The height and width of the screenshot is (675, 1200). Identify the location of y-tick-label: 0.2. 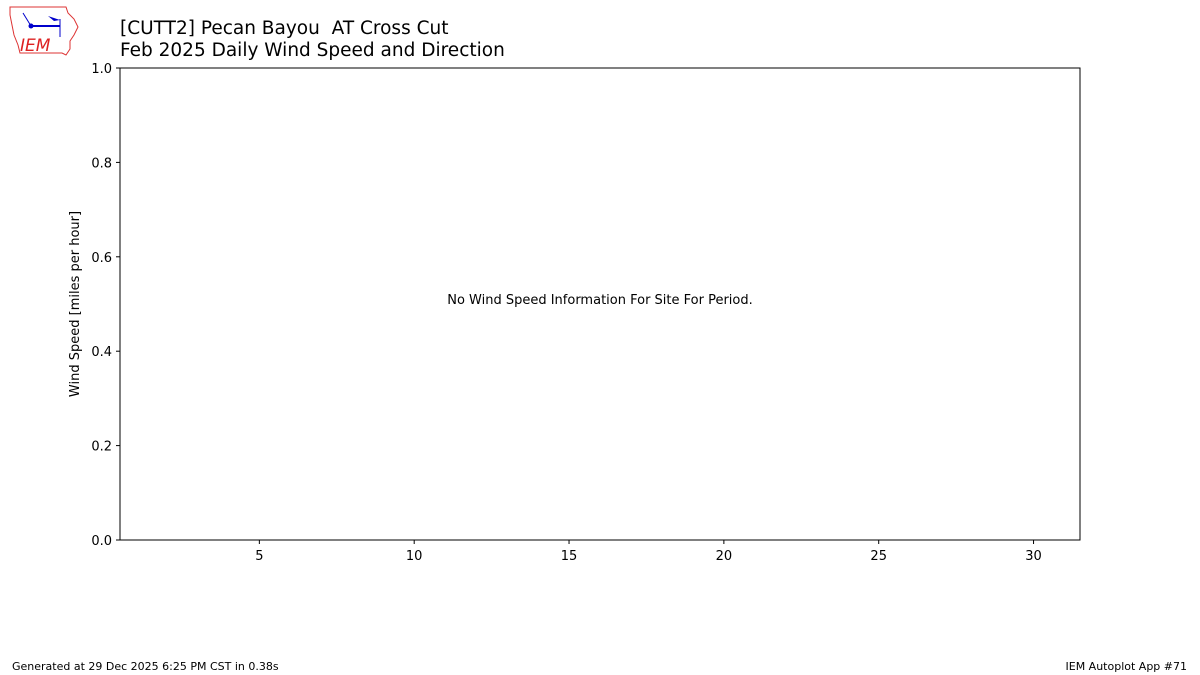
(101, 447).